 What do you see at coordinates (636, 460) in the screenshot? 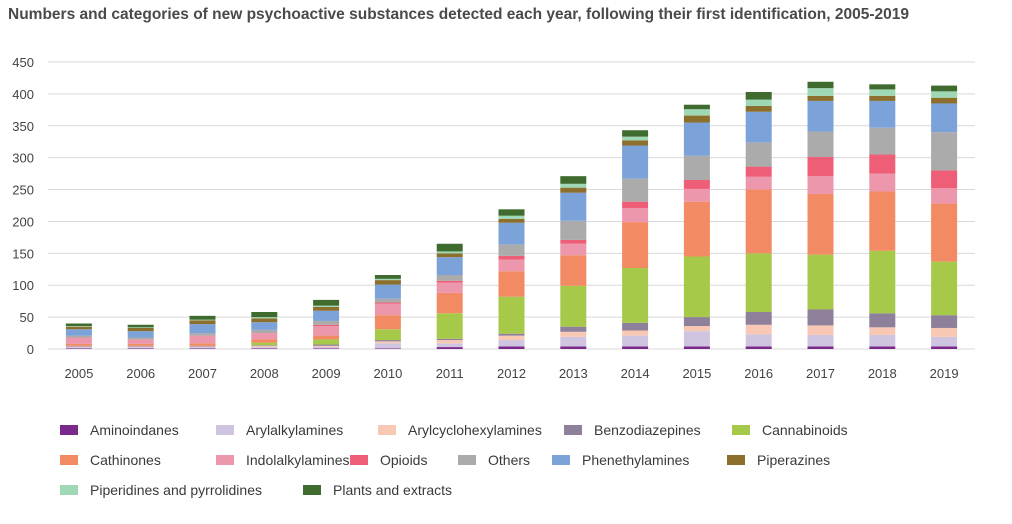
I see `legend-label: Phenethylamines` at bounding box center [636, 460].